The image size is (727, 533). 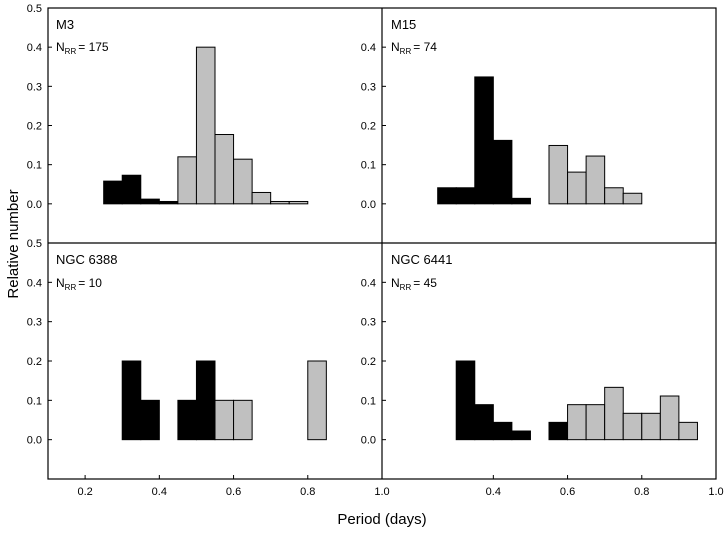 I want to click on x-tick-label-right-2: 0.8, so click(x=641, y=492).